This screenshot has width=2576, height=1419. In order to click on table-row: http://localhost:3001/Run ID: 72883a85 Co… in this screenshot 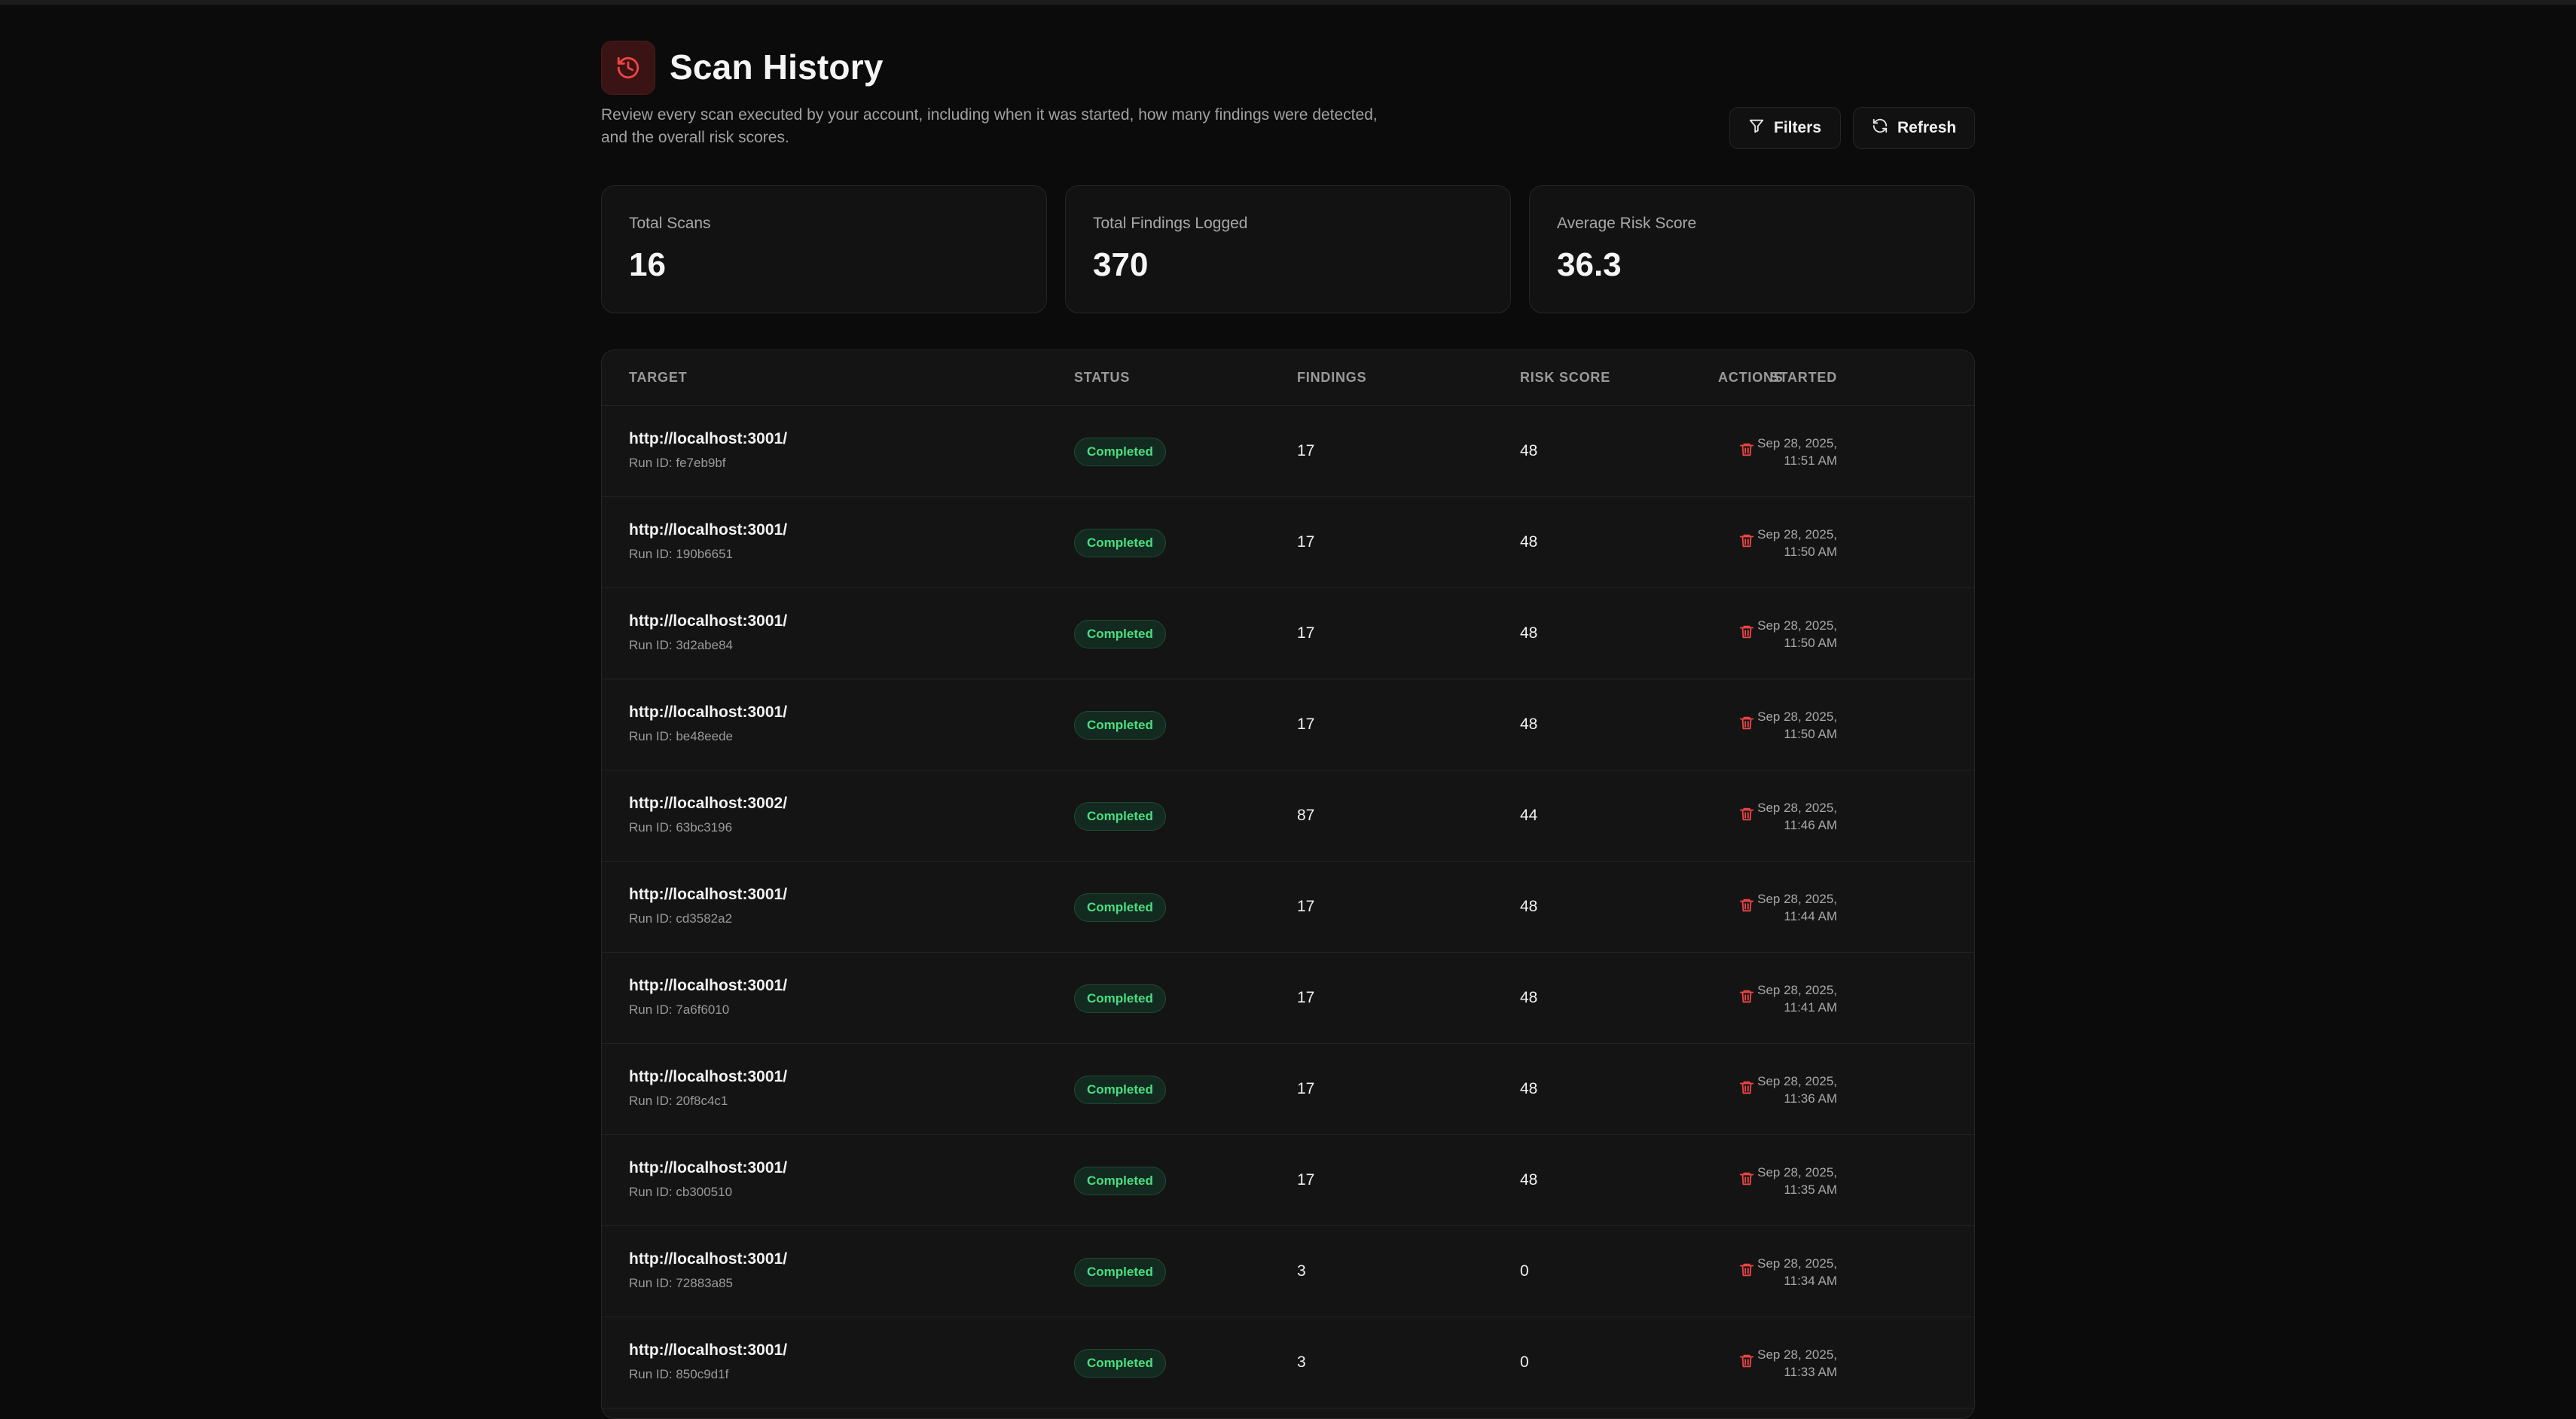, I will do `click(1288, 1271)`.